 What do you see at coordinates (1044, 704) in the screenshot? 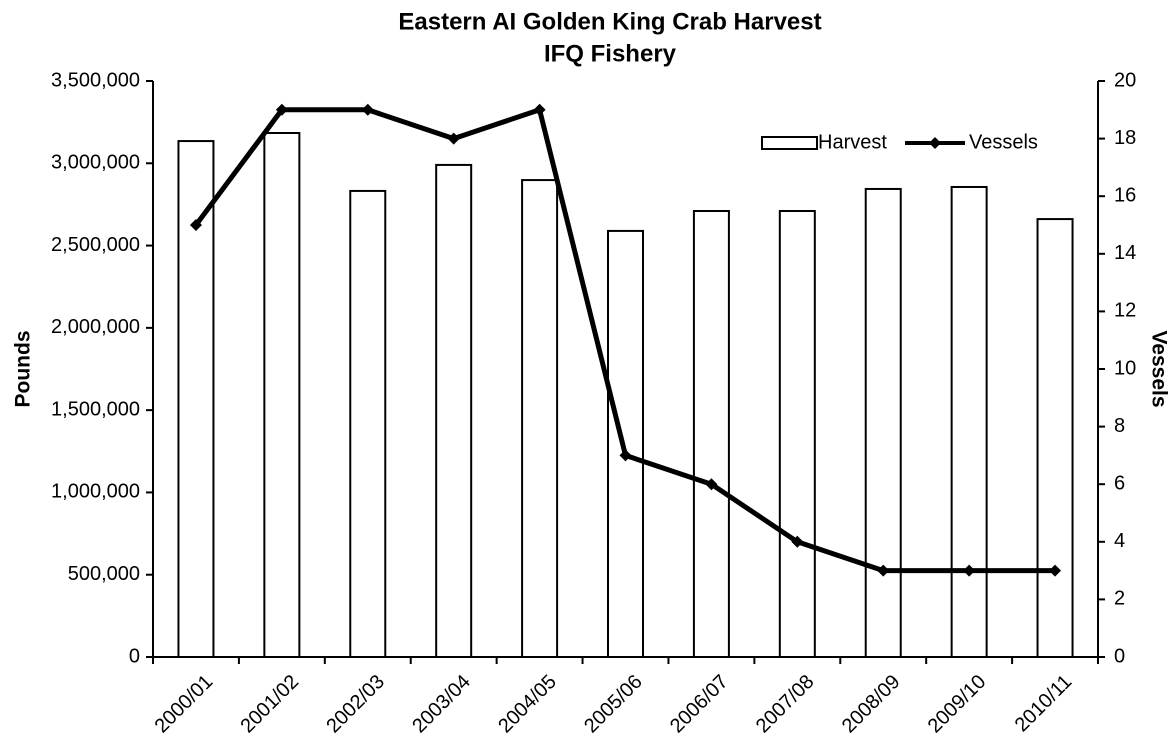
I see `x-tick-label: 2010/11` at bounding box center [1044, 704].